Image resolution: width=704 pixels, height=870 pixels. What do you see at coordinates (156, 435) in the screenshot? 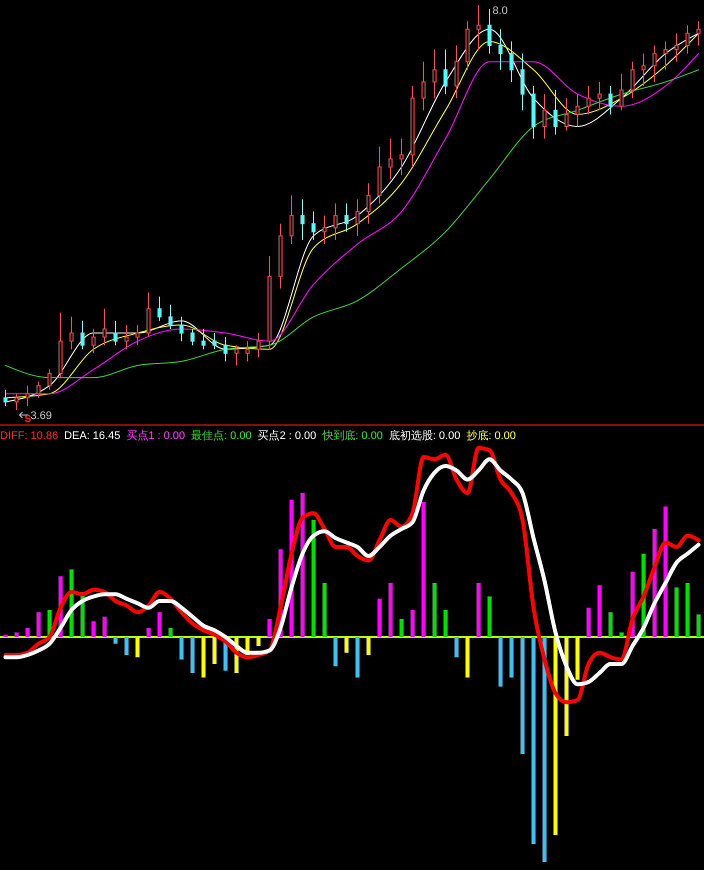
I see `text: 买点1 : 0.00` at bounding box center [156, 435].